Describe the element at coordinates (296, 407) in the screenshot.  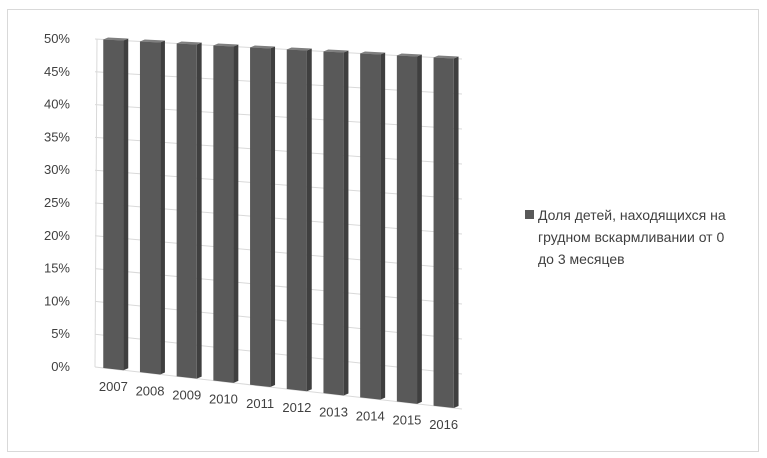
I see `x-tick-label: 2012` at that location.